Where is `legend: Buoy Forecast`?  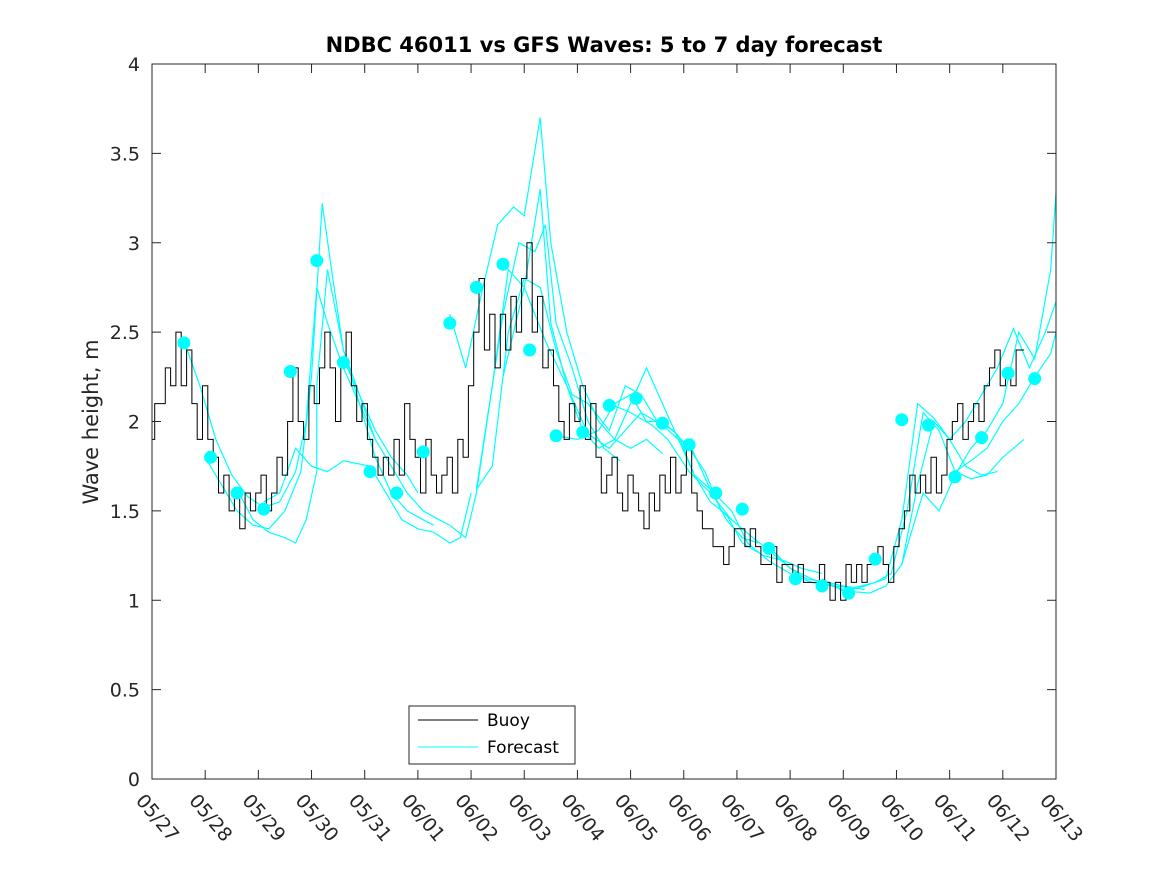
legend: Buoy Forecast is located at coordinates (492, 735).